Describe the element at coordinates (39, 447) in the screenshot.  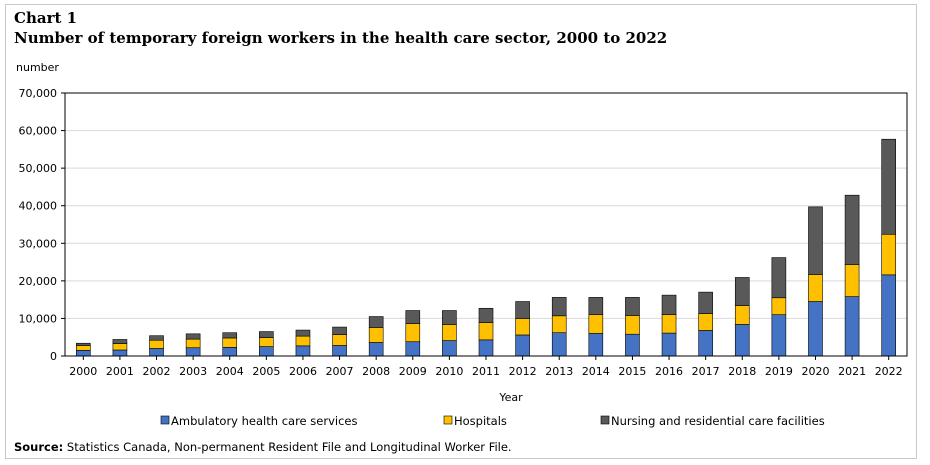
I see `source-label: Source:` at that location.